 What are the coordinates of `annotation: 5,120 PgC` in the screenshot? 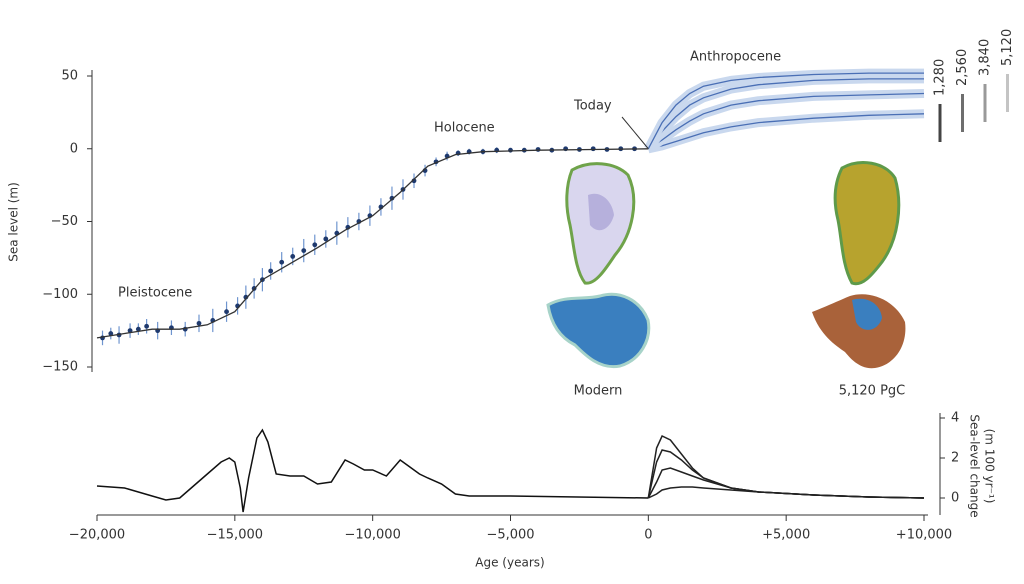 It's located at (872, 391).